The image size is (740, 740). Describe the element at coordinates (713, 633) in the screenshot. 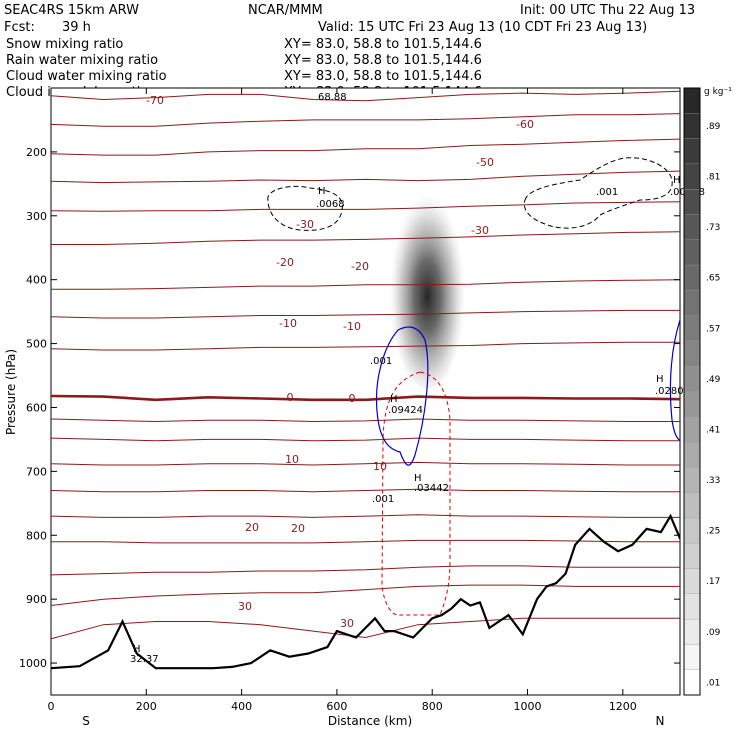

I see `colorbar-tick-label: .09` at that location.